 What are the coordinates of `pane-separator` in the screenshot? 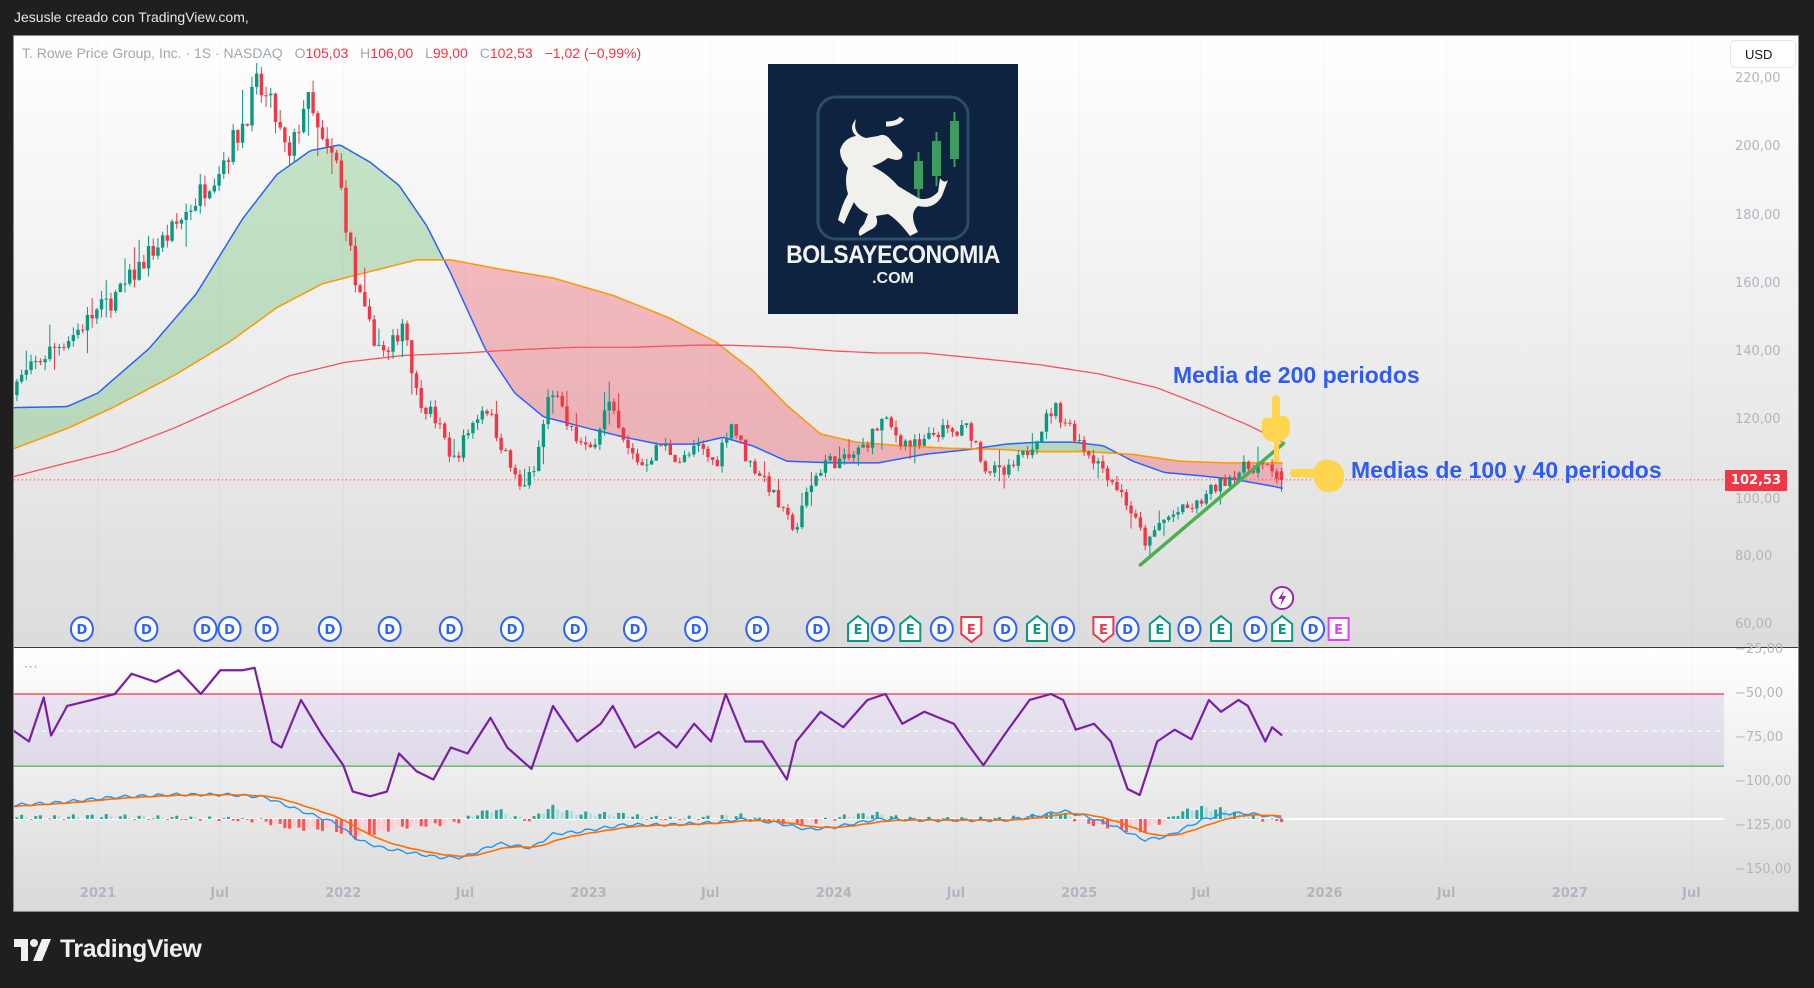 It's located at (906, 647).